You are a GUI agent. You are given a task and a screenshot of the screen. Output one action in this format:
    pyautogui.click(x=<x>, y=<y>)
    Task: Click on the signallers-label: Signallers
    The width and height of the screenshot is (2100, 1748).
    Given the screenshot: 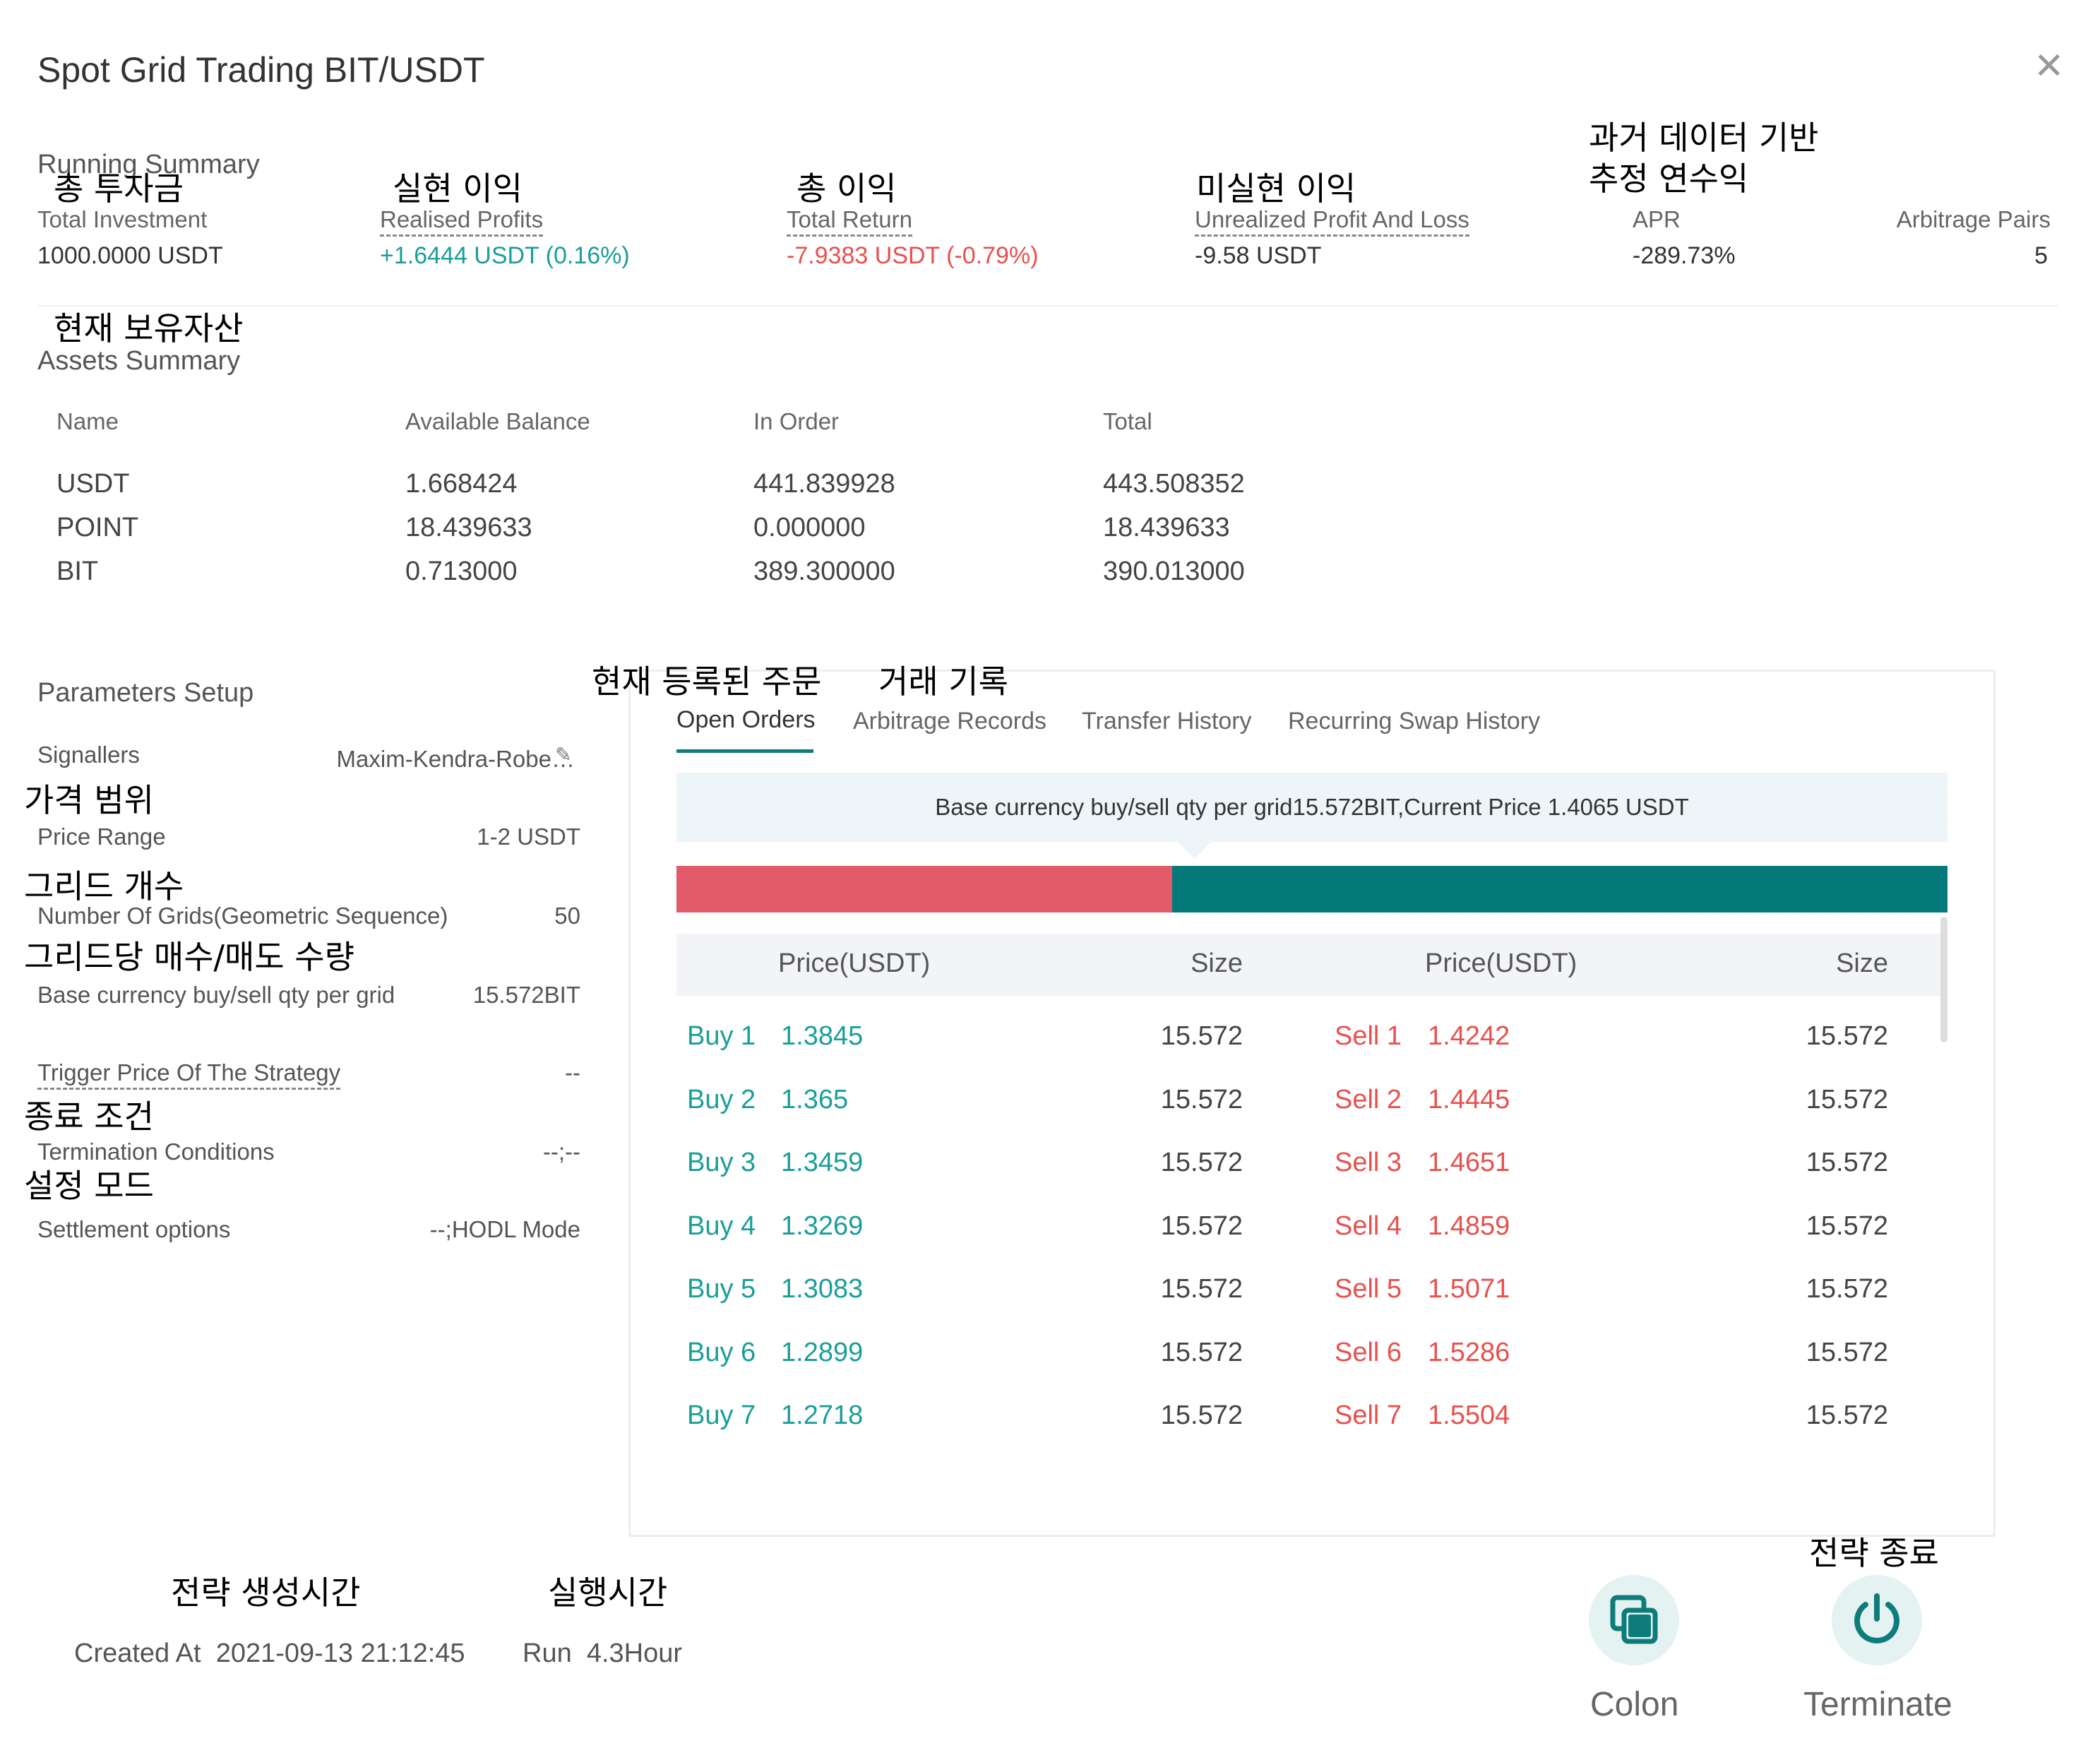 What is the action you would take?
    pyautogui.click(x=89, y=755)
    